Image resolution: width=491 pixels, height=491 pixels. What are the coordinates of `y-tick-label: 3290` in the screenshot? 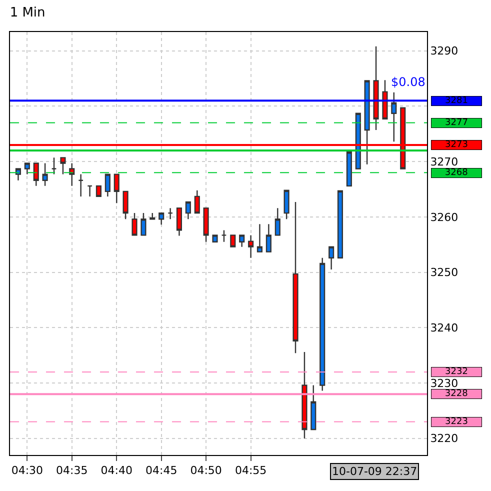 It's located at (444, 51).